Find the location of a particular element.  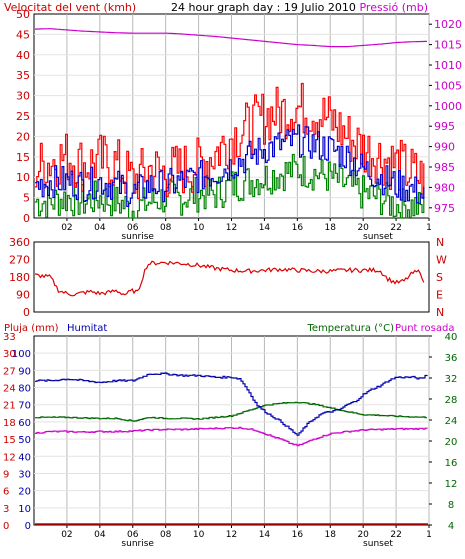

wind-direction-series-line is located at coordinates (229, 278).